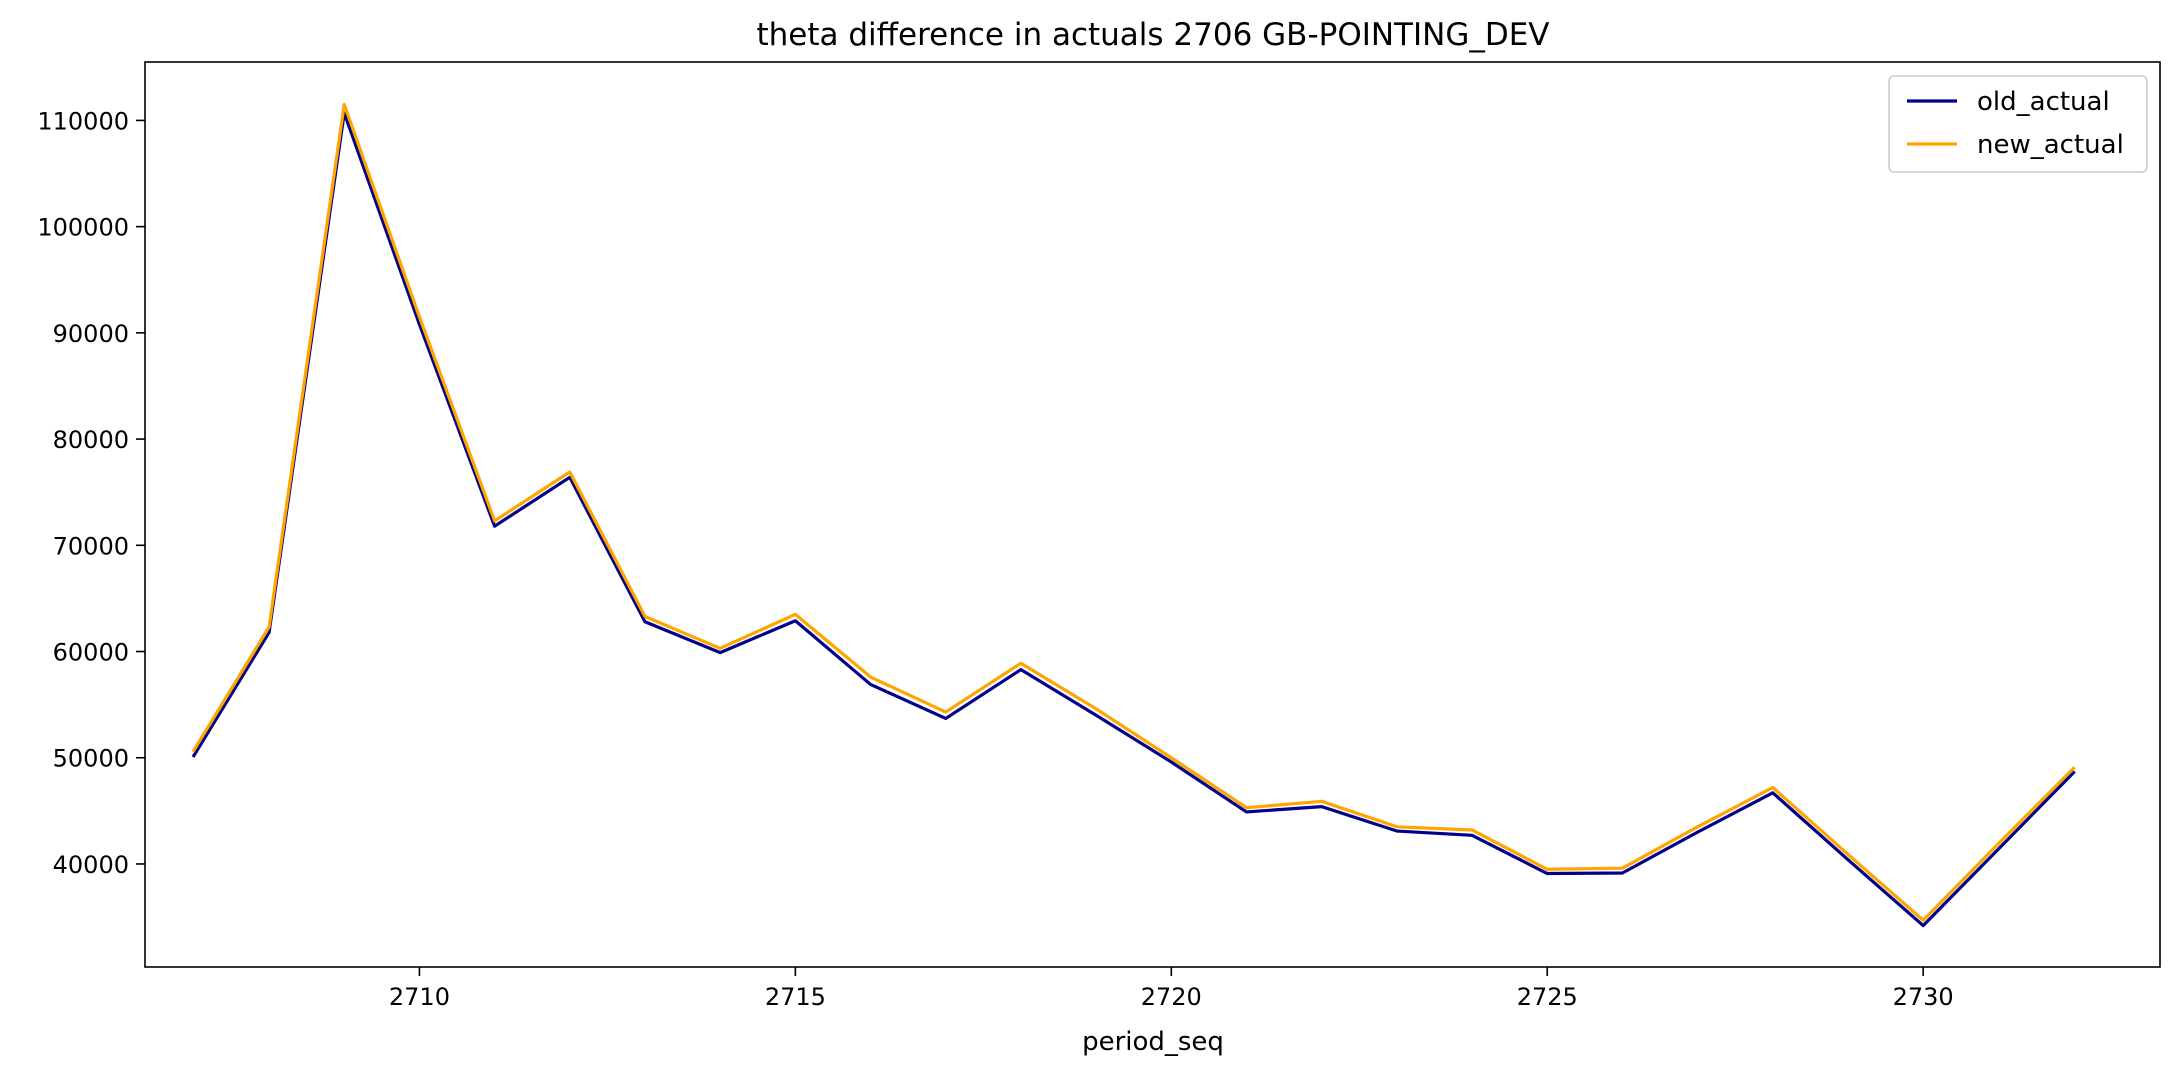 The image size is (2180, 1076). Describe the element at coordinates (2043, 102) in the screenshot. I see `legend-label: old_actual` at that location.